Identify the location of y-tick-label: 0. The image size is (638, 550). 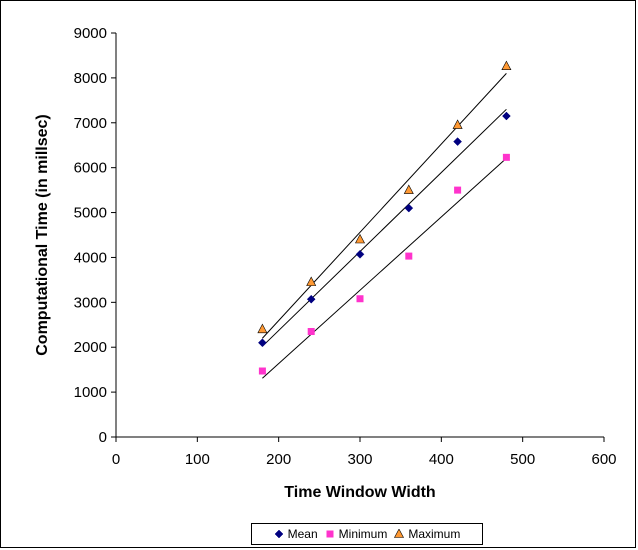
(103, 437).